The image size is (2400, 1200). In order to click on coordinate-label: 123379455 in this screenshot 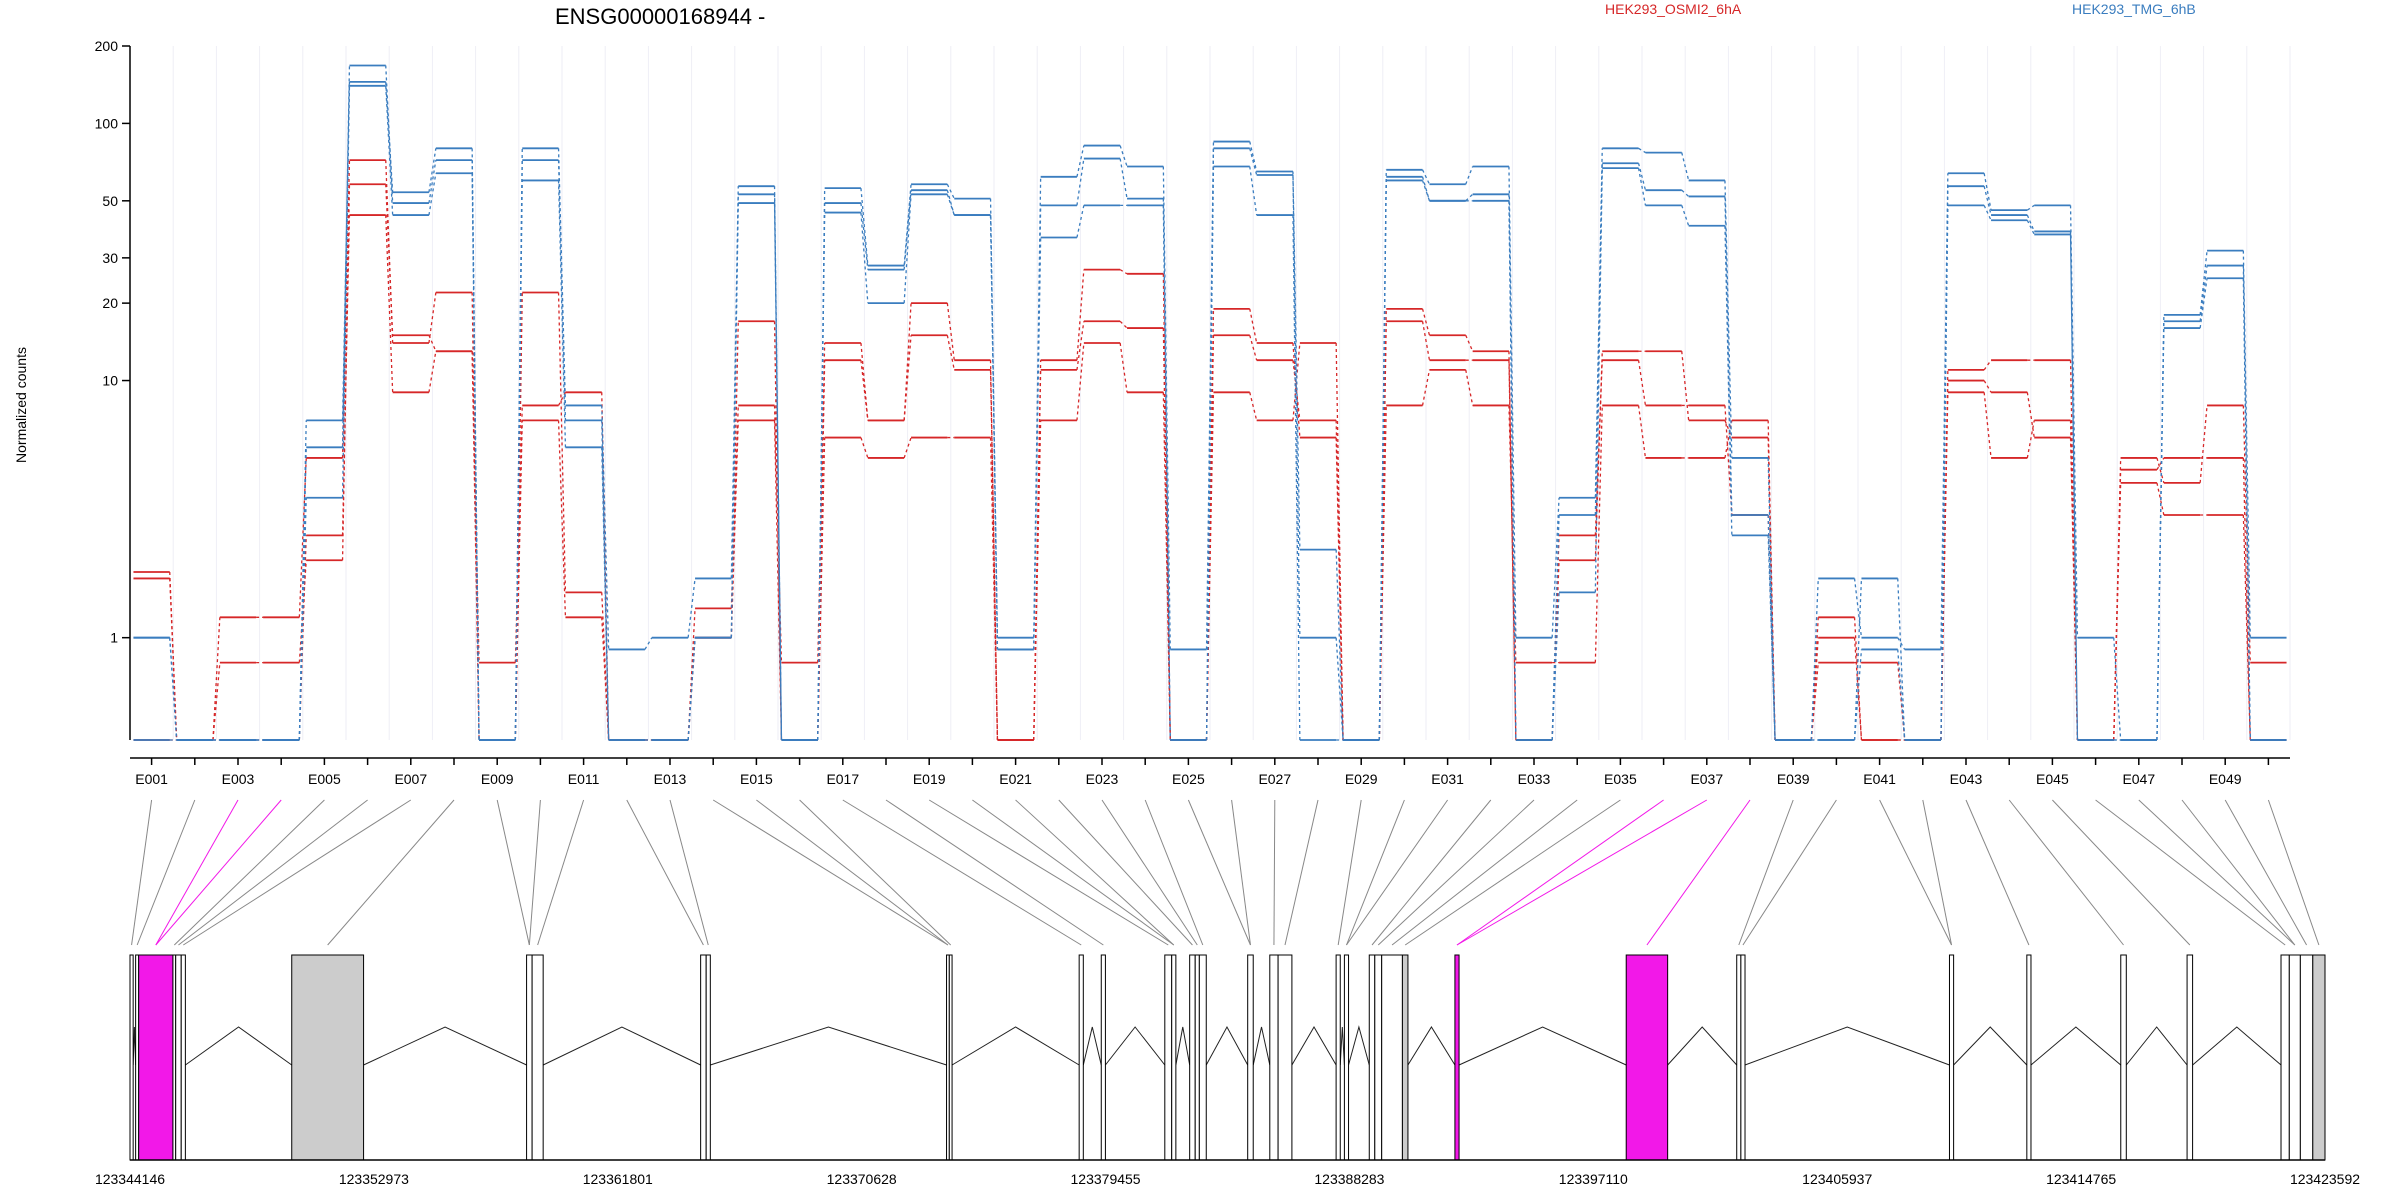, I will do `click(1106, 1179)`.